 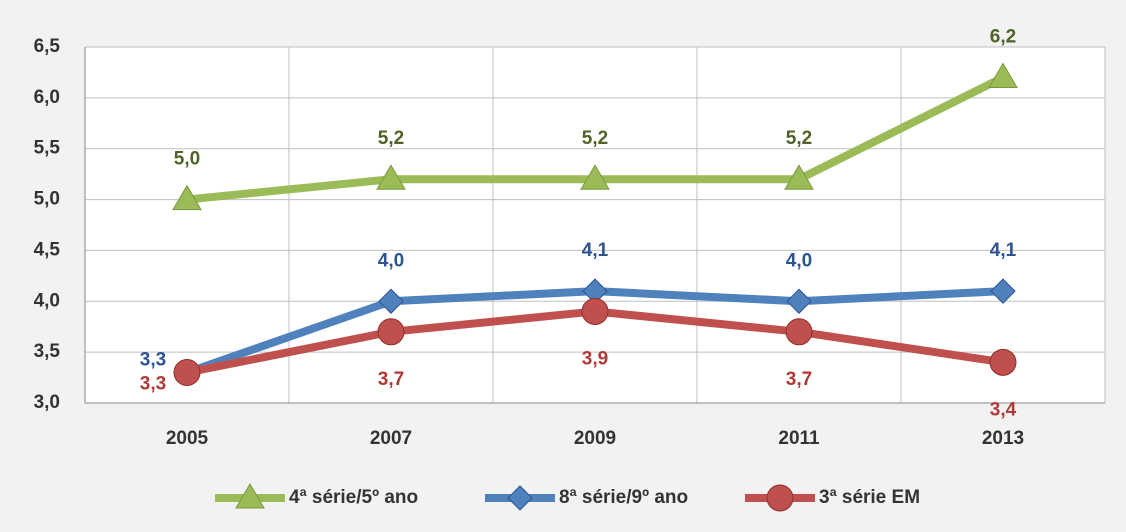 What do you see at coordinates (353, 497) in the screenshot?
I see `legend-label: 4ª série/5º ano` at bounding box center [353, 497].